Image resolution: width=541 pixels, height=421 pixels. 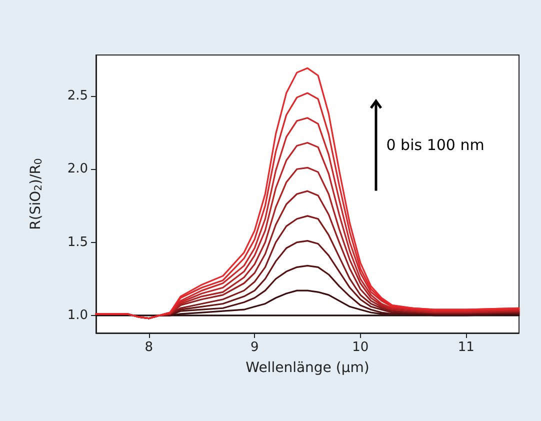 I want to click on y-tick-label: 1.0, so click(x=77, y=315).